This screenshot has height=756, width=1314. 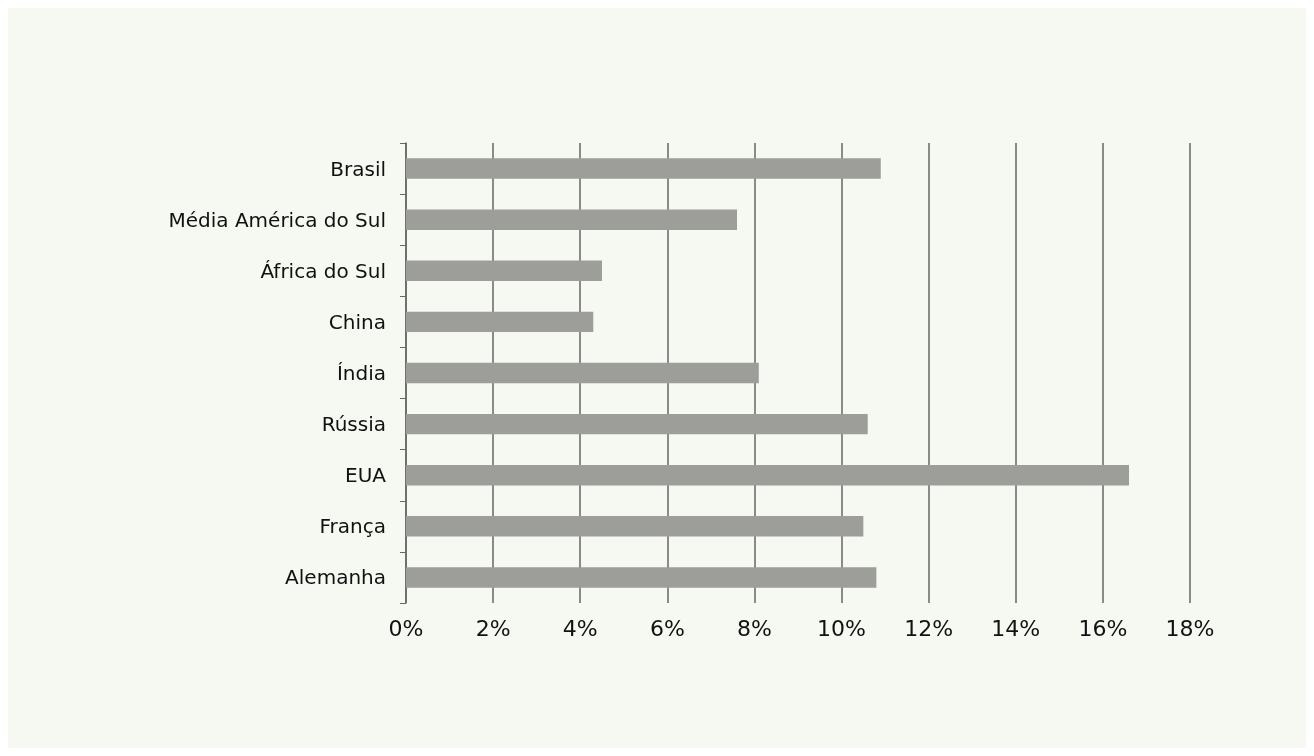 I want to click on y-tick-label: Índia, so click(x=361, y=373).